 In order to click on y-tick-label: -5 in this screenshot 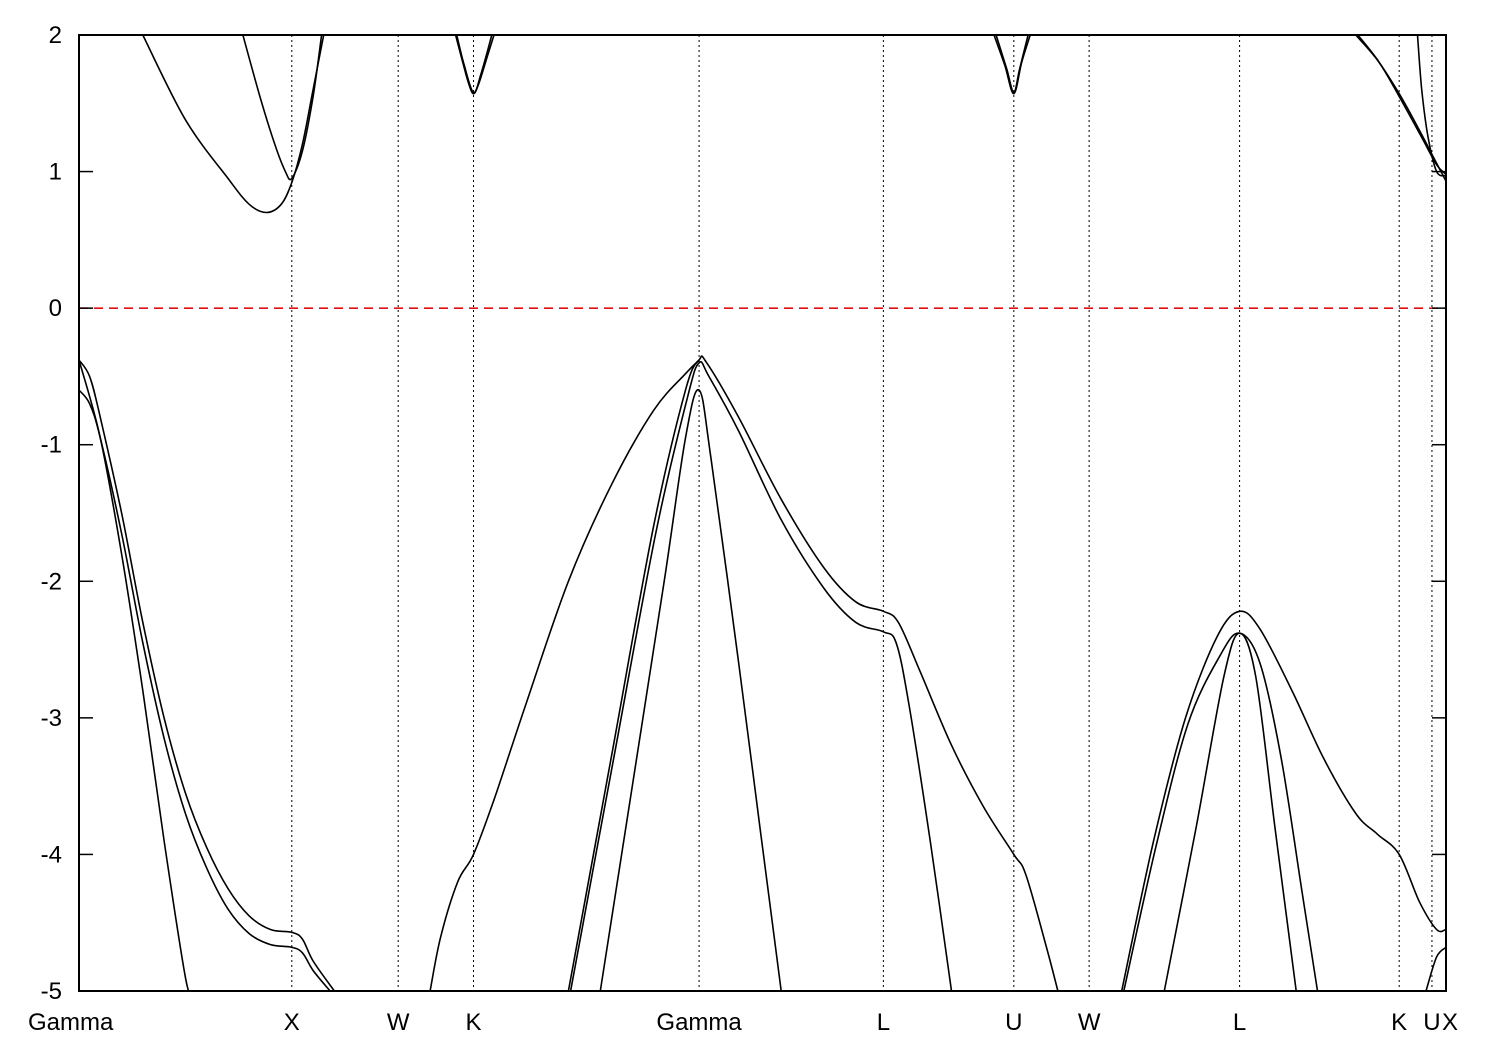, I will do `click(51, 991)`.